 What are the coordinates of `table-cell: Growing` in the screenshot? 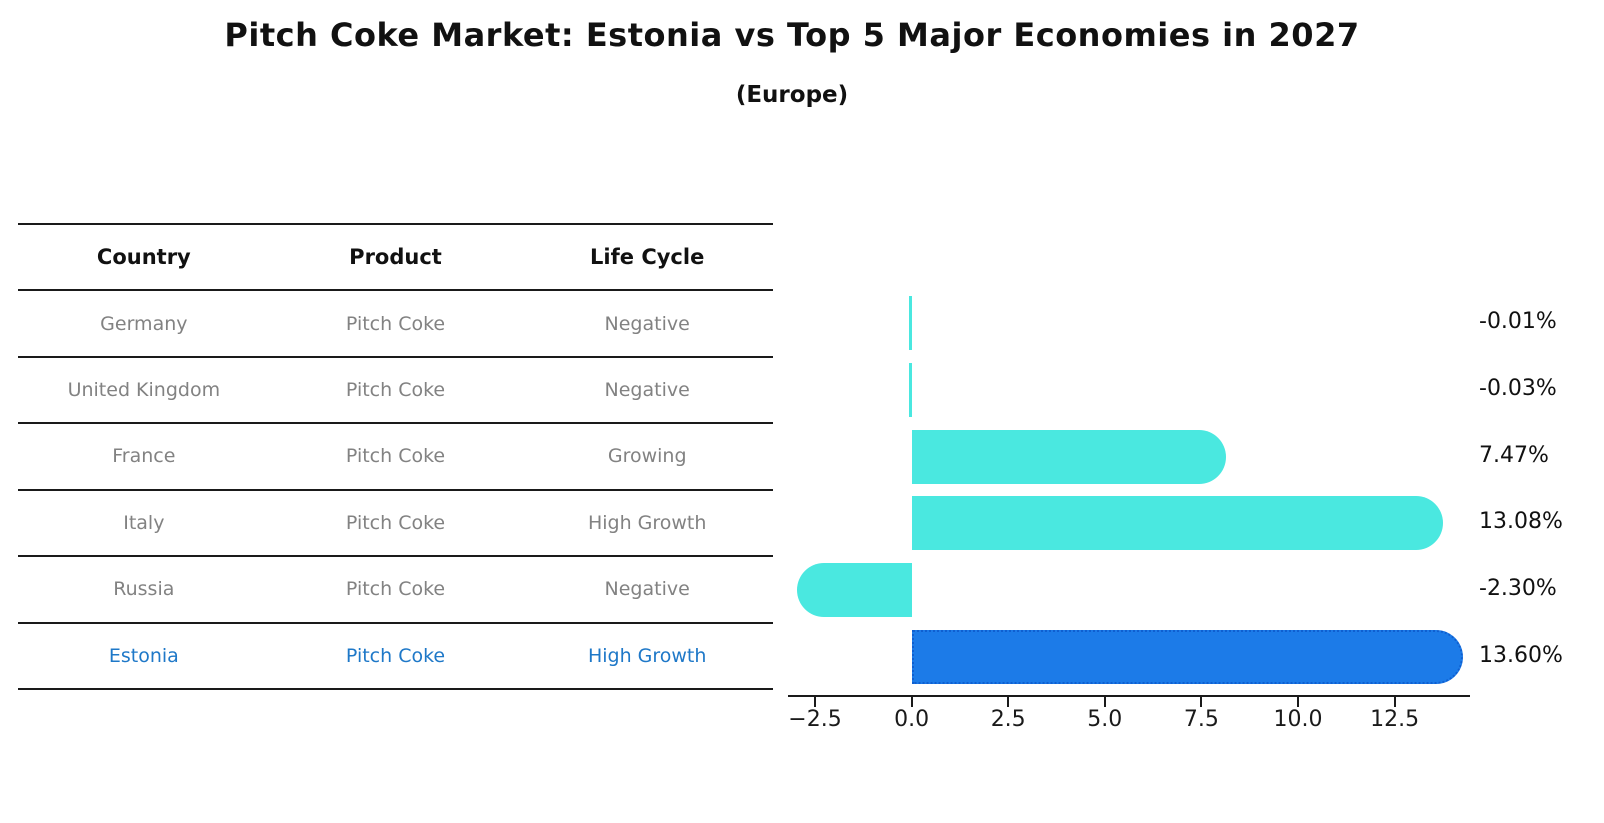 It's located at (647, 456).